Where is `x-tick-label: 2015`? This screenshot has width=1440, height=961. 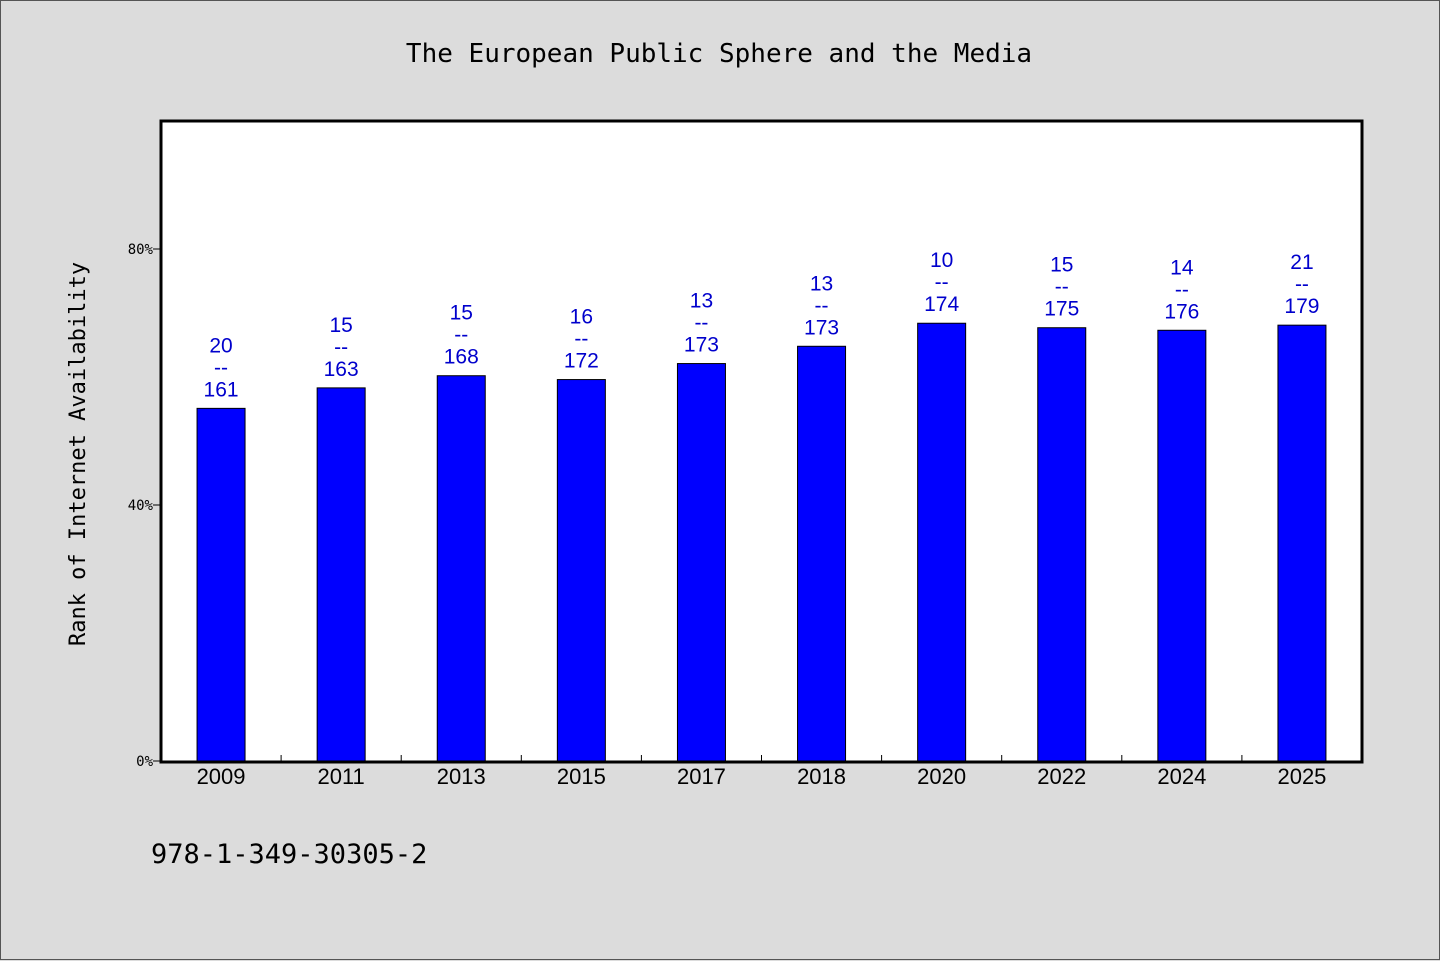 x-tick-label: 2015 is located at coordinates (581, 776).